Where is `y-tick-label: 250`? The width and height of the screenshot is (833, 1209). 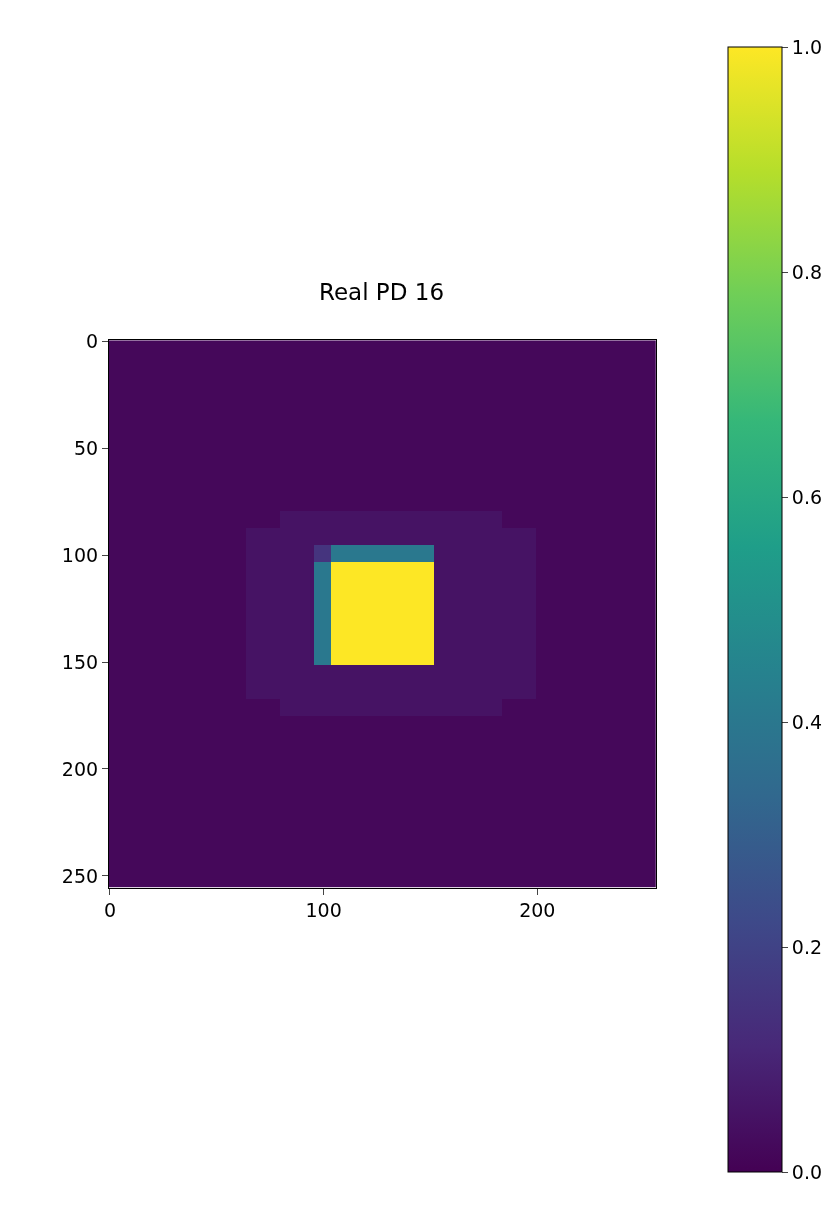
y-tick-label: 250 is located at coordinates (80, 875).